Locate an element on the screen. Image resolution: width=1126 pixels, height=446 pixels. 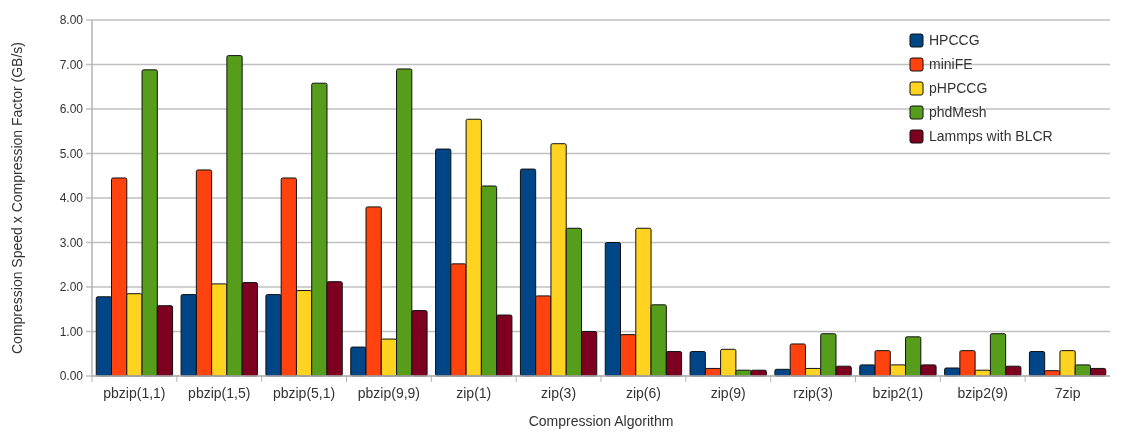
x-tick-label: 7zip is located at coordinates (1067, 393).